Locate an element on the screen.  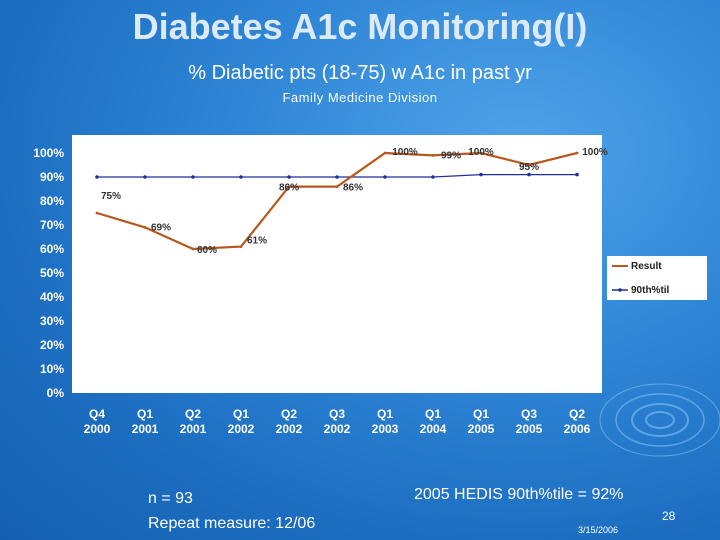
x-tick-line: 2000 is located at coordinates (97, 429).